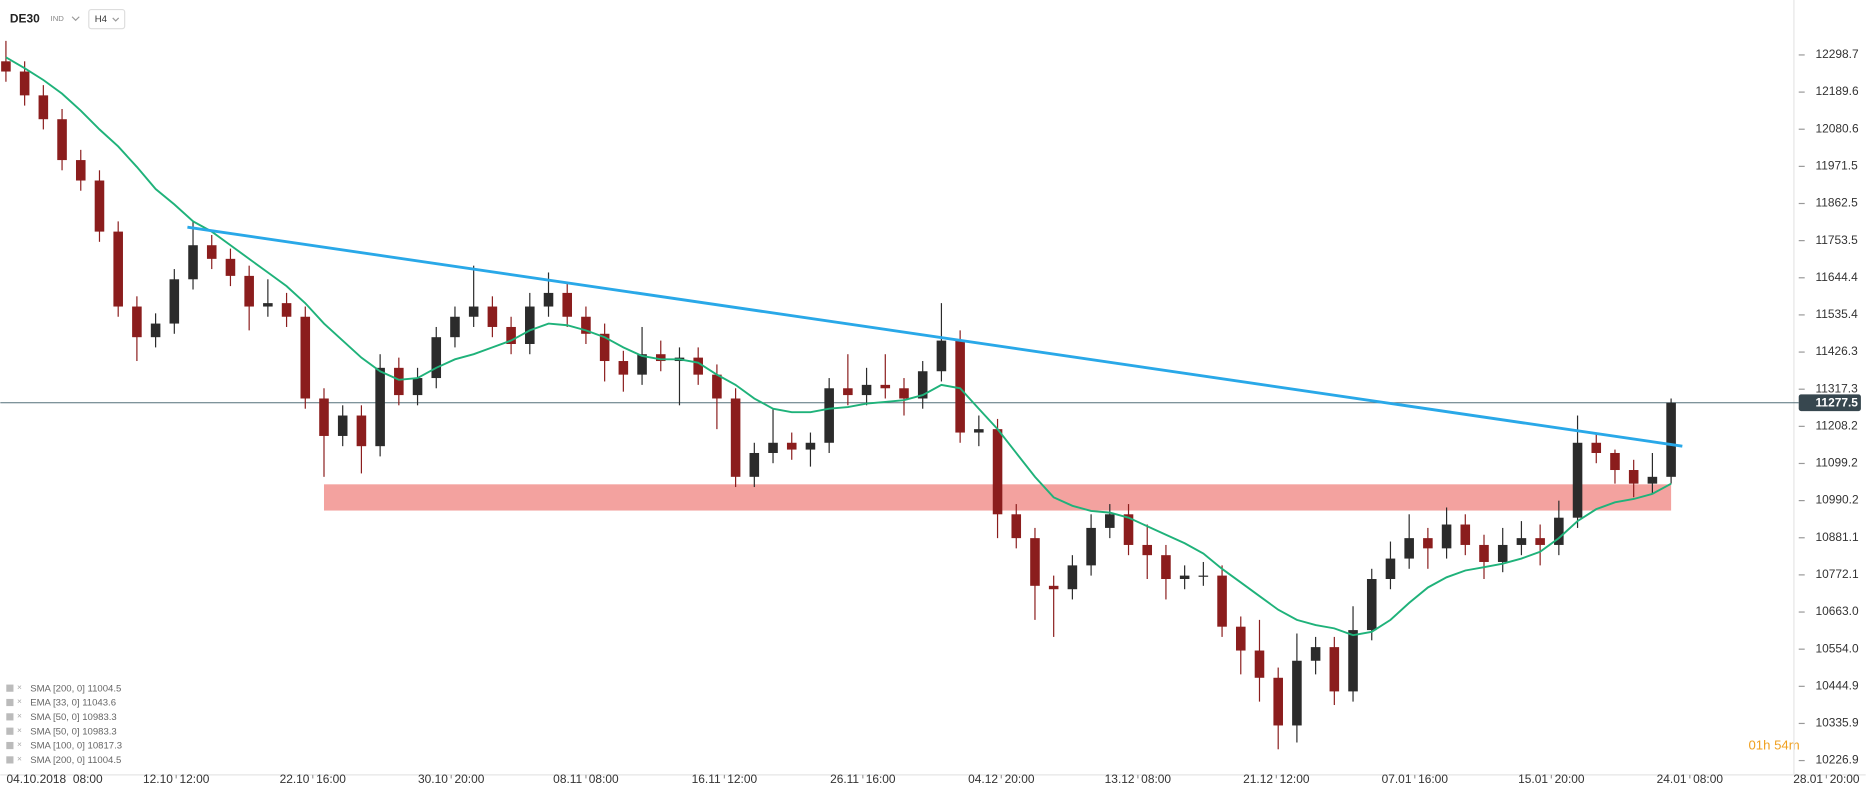  Describe the element at coordinates (1836, 426) in the screenshot. I see `y-tick-label: 11208.2` at that location.